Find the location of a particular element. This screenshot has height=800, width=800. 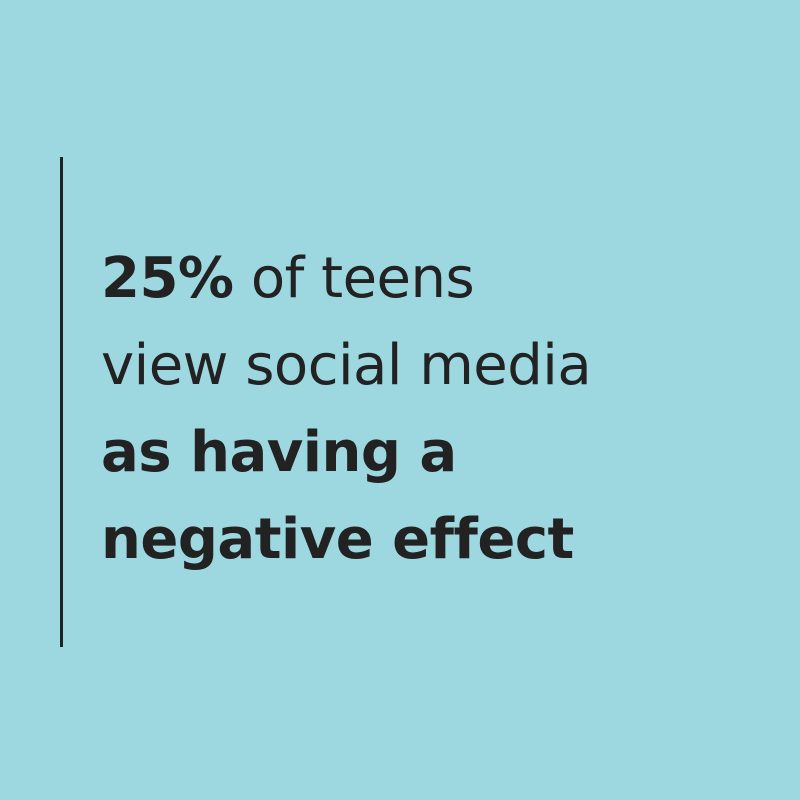

headline-line-1: 25% of teens is located at coordinates (431, 278).